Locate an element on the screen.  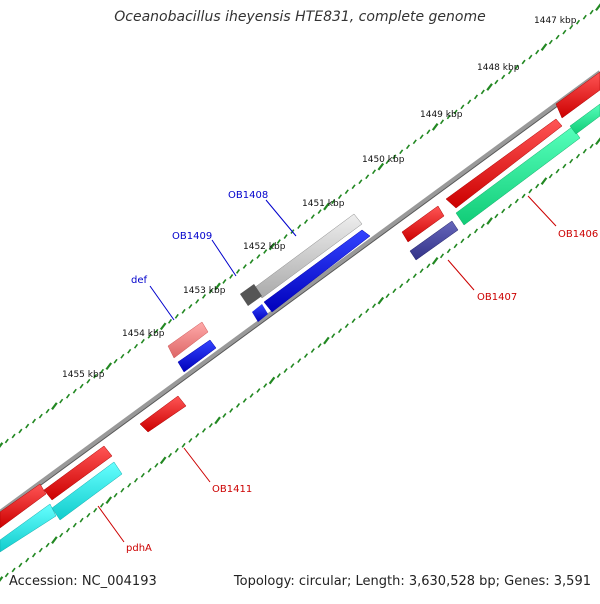
label-ob1408: OB1408 is located at coordinates (248, 195).